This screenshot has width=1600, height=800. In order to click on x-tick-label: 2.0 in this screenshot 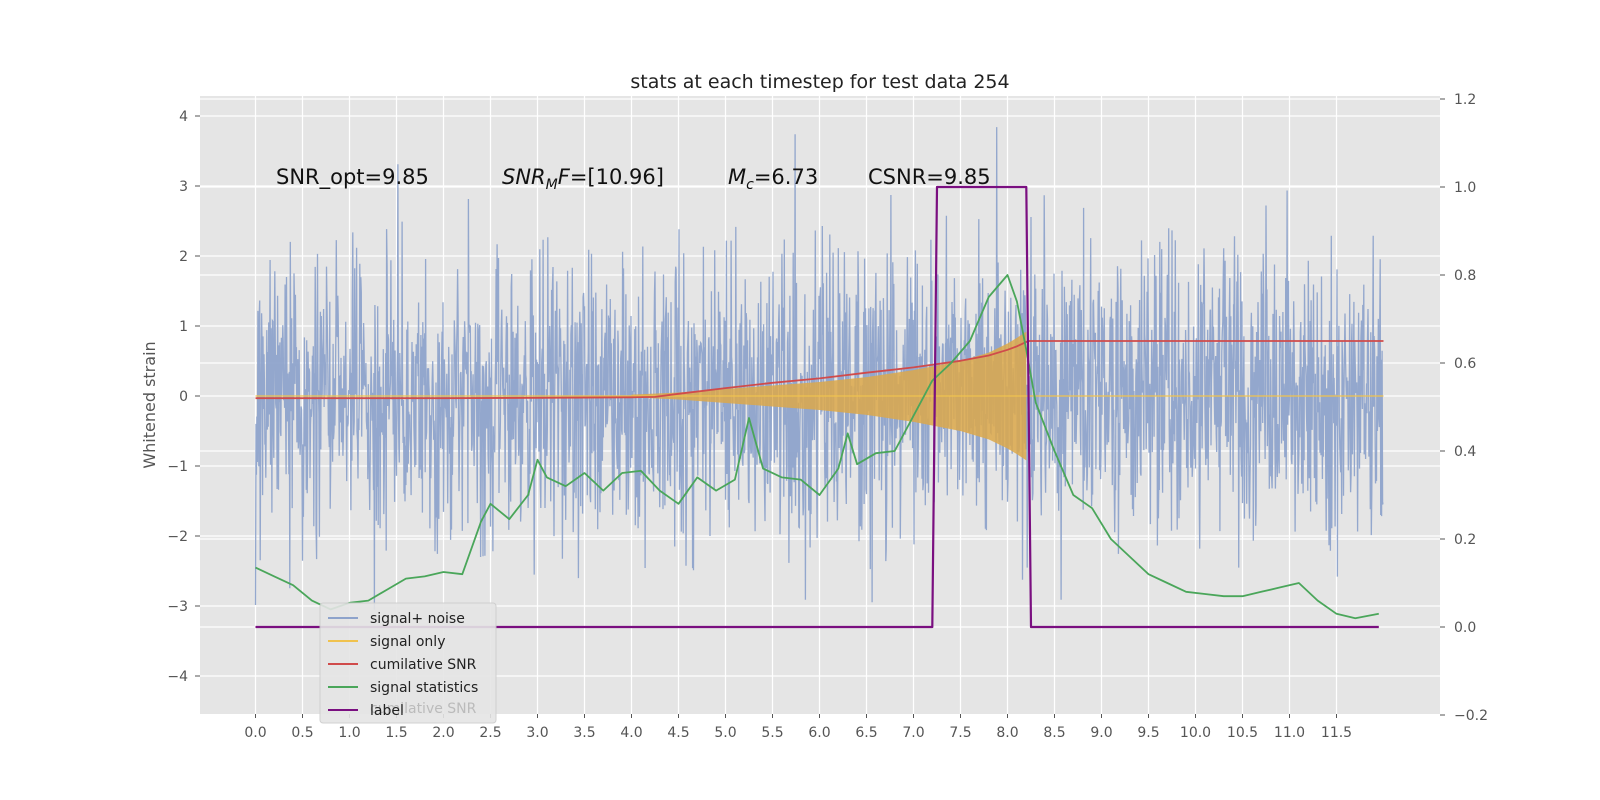, I will do `click(443, 733)`.